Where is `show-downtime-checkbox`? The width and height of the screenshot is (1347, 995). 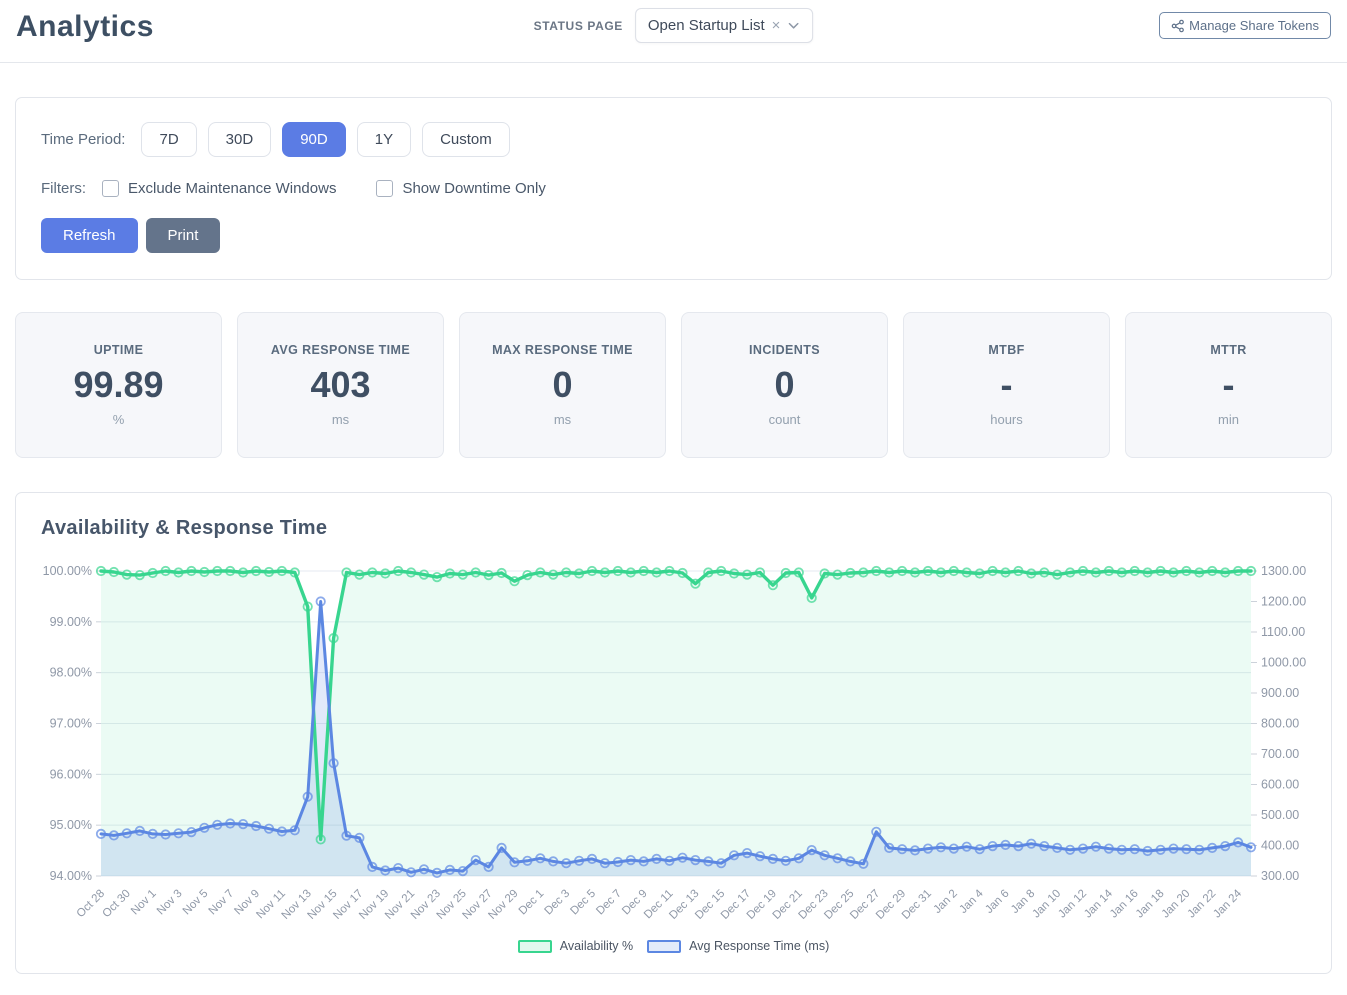 show-downtime-checkbox is located at coordinates (385, 188).